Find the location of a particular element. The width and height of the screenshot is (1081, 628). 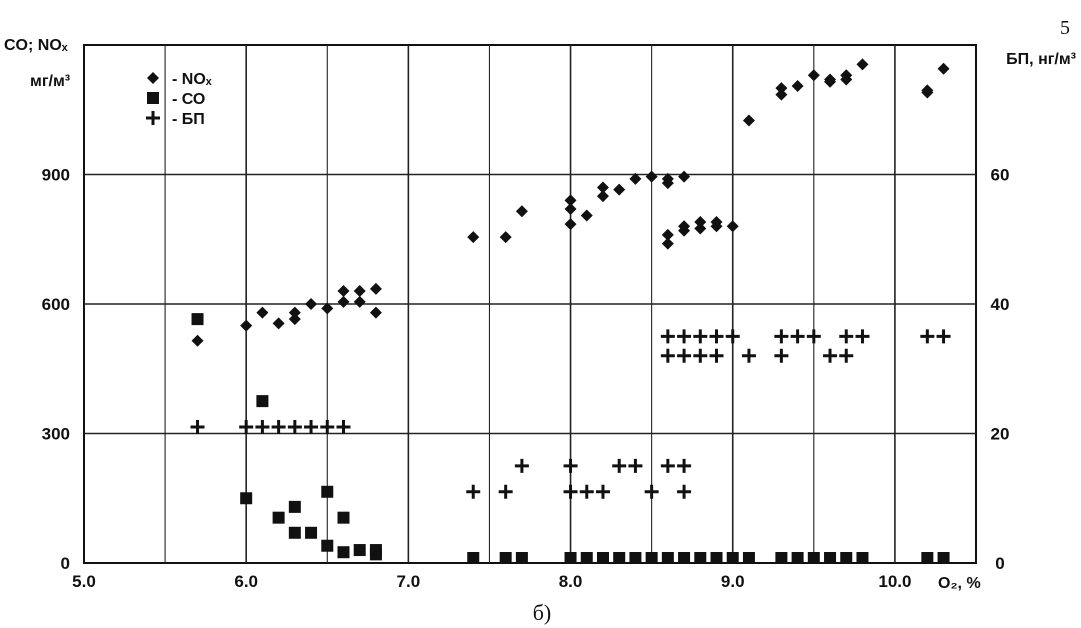

x-axis-label: O₂, % is located at coordinates (959, 583).